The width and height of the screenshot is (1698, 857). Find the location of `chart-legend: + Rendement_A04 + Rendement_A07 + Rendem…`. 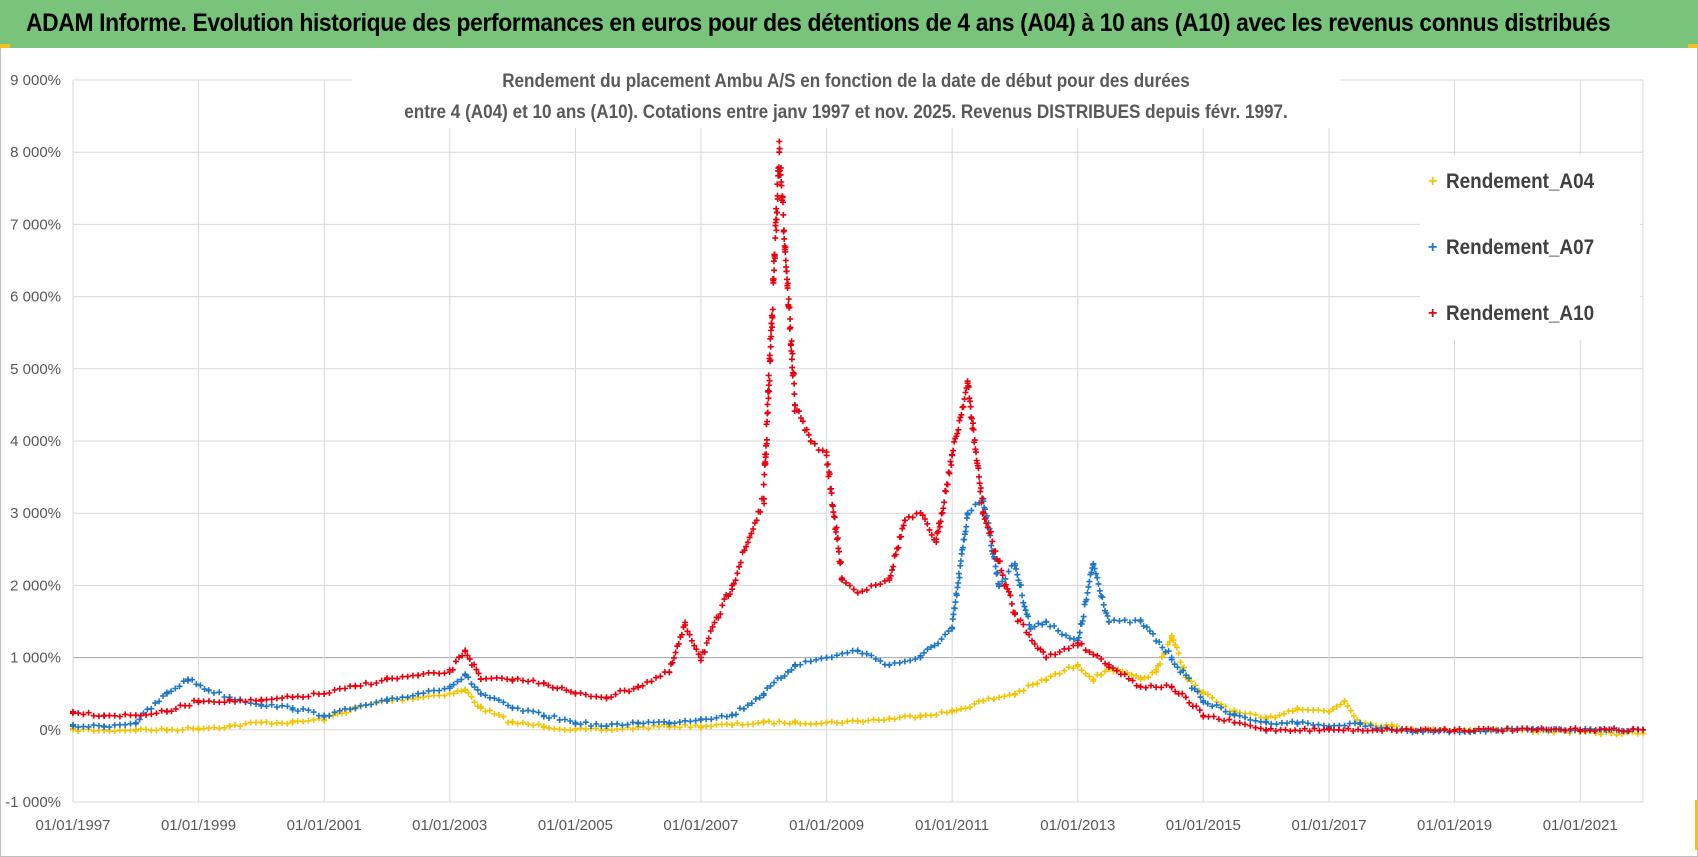

chart-legend: + Rendement_A04 + Rendement_A07 + Rendem… is located at coordinates (1530, 247).